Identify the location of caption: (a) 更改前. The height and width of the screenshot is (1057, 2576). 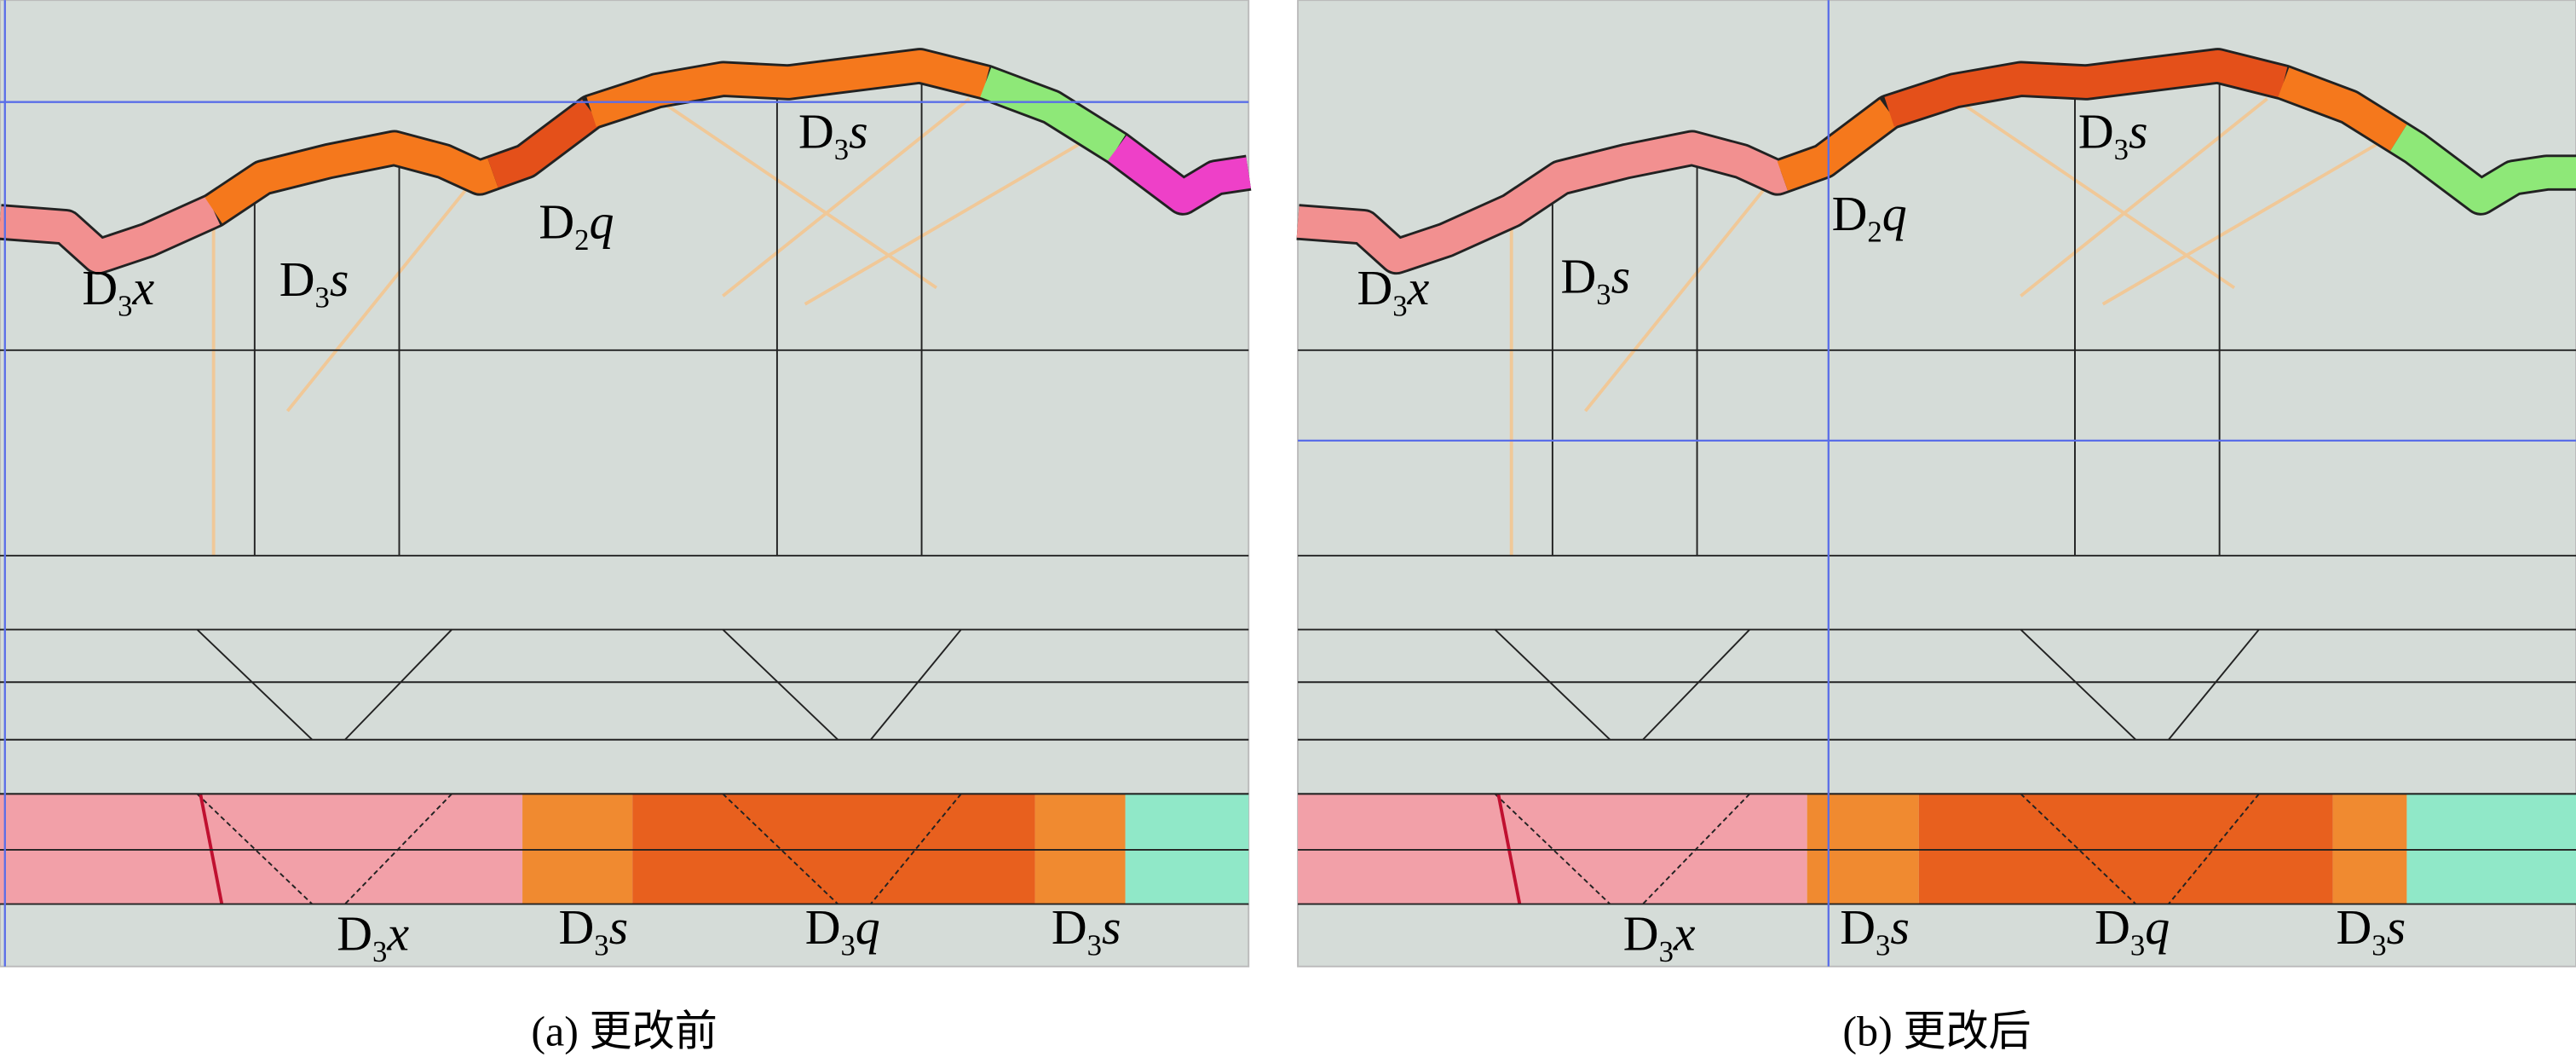
(624, 1030).